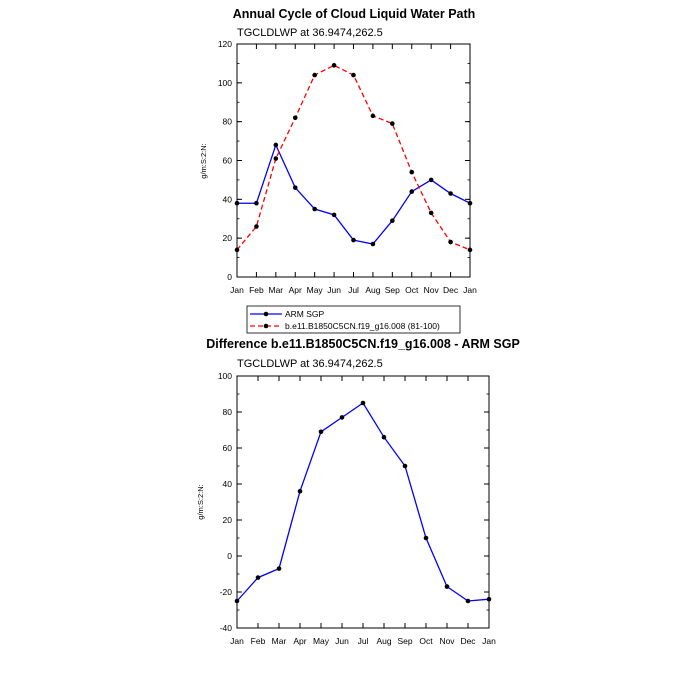  I want to click on legend-box, so click(353, 319).